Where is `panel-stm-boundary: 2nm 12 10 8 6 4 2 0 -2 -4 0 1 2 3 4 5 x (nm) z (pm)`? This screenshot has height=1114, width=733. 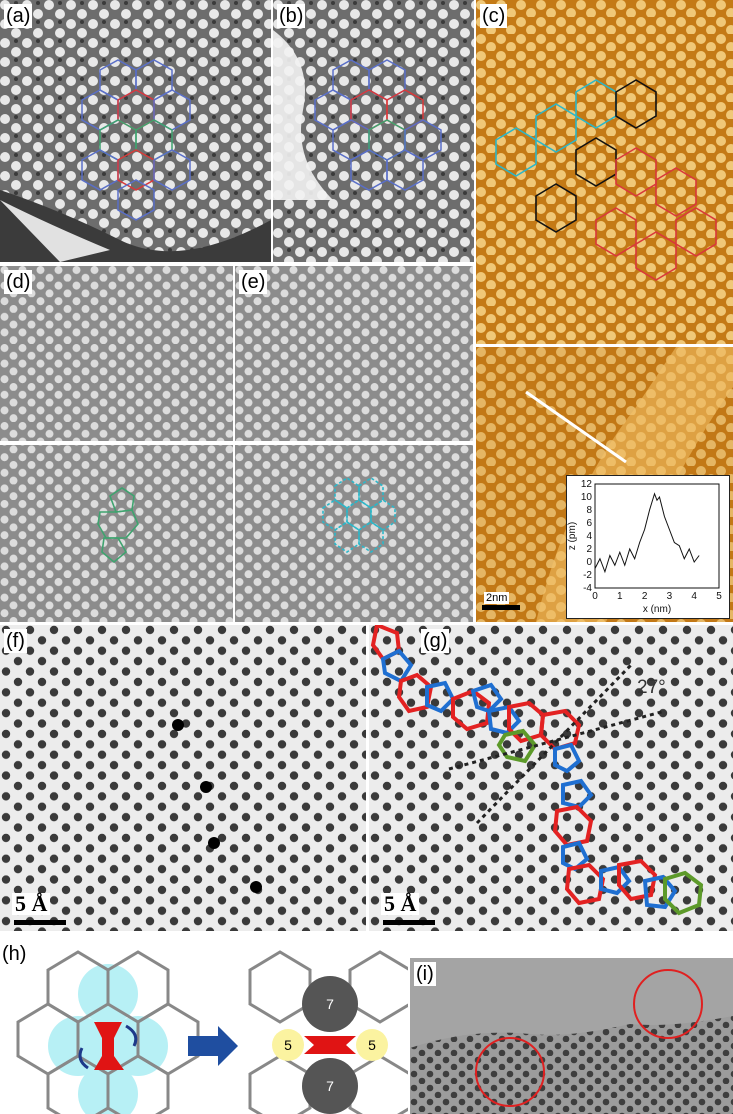 panel-stm-boundary: 2nm 12 10 8 6 4 2 0 -2 -4 0 1 2 3 4 5 x (nm) z (pm) is located at coordinates (604, 484).